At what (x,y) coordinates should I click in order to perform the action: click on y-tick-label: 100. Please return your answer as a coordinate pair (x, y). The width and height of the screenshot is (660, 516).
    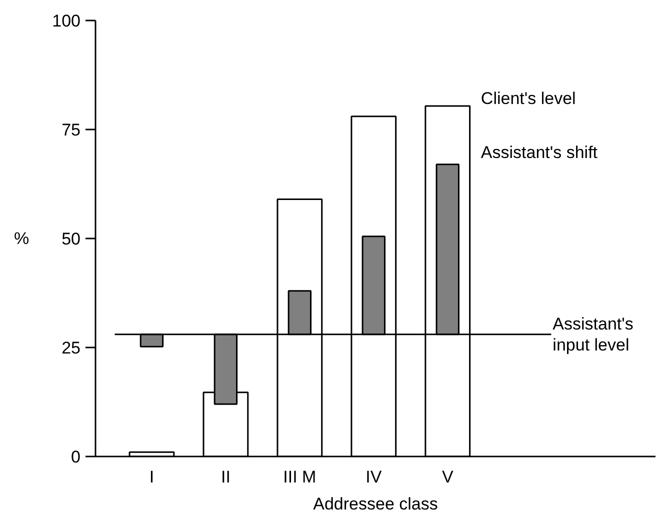
    Looking at the image, I should click on (66, 21).